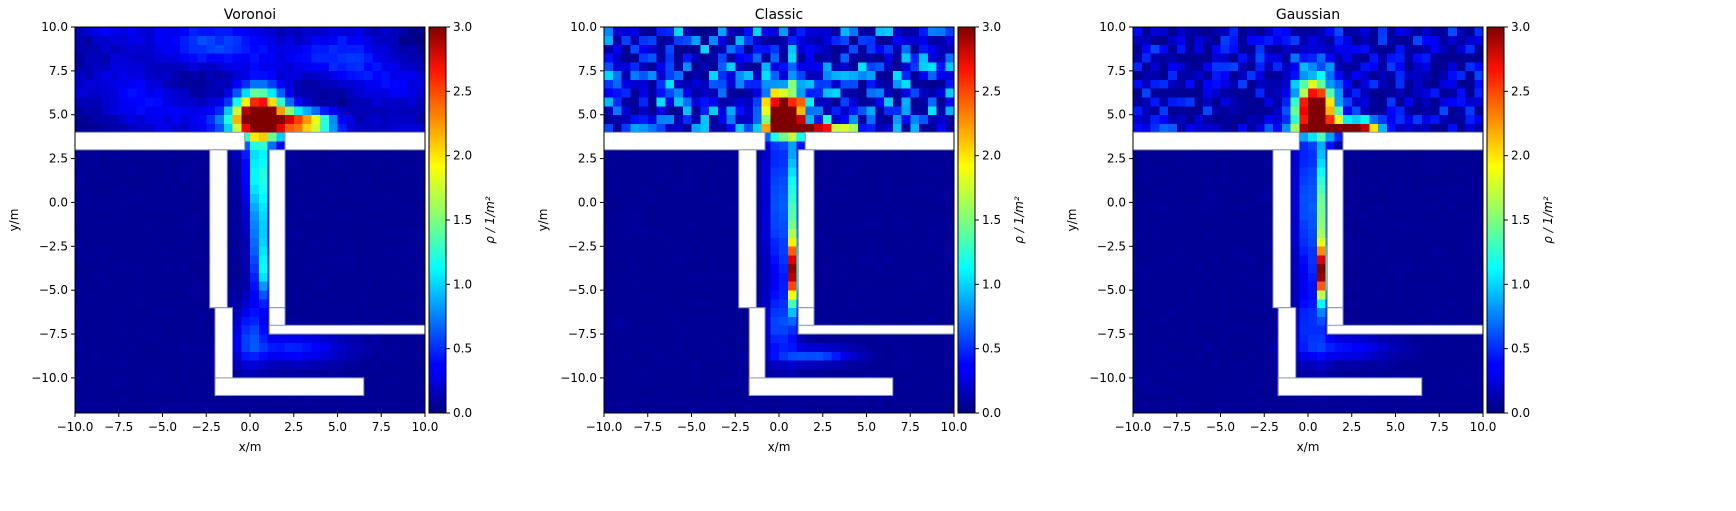 Image resolution: width=1736 pixels, height=511 pixels. I want to click on y-tick-label: −10.0, so click(578, 378).